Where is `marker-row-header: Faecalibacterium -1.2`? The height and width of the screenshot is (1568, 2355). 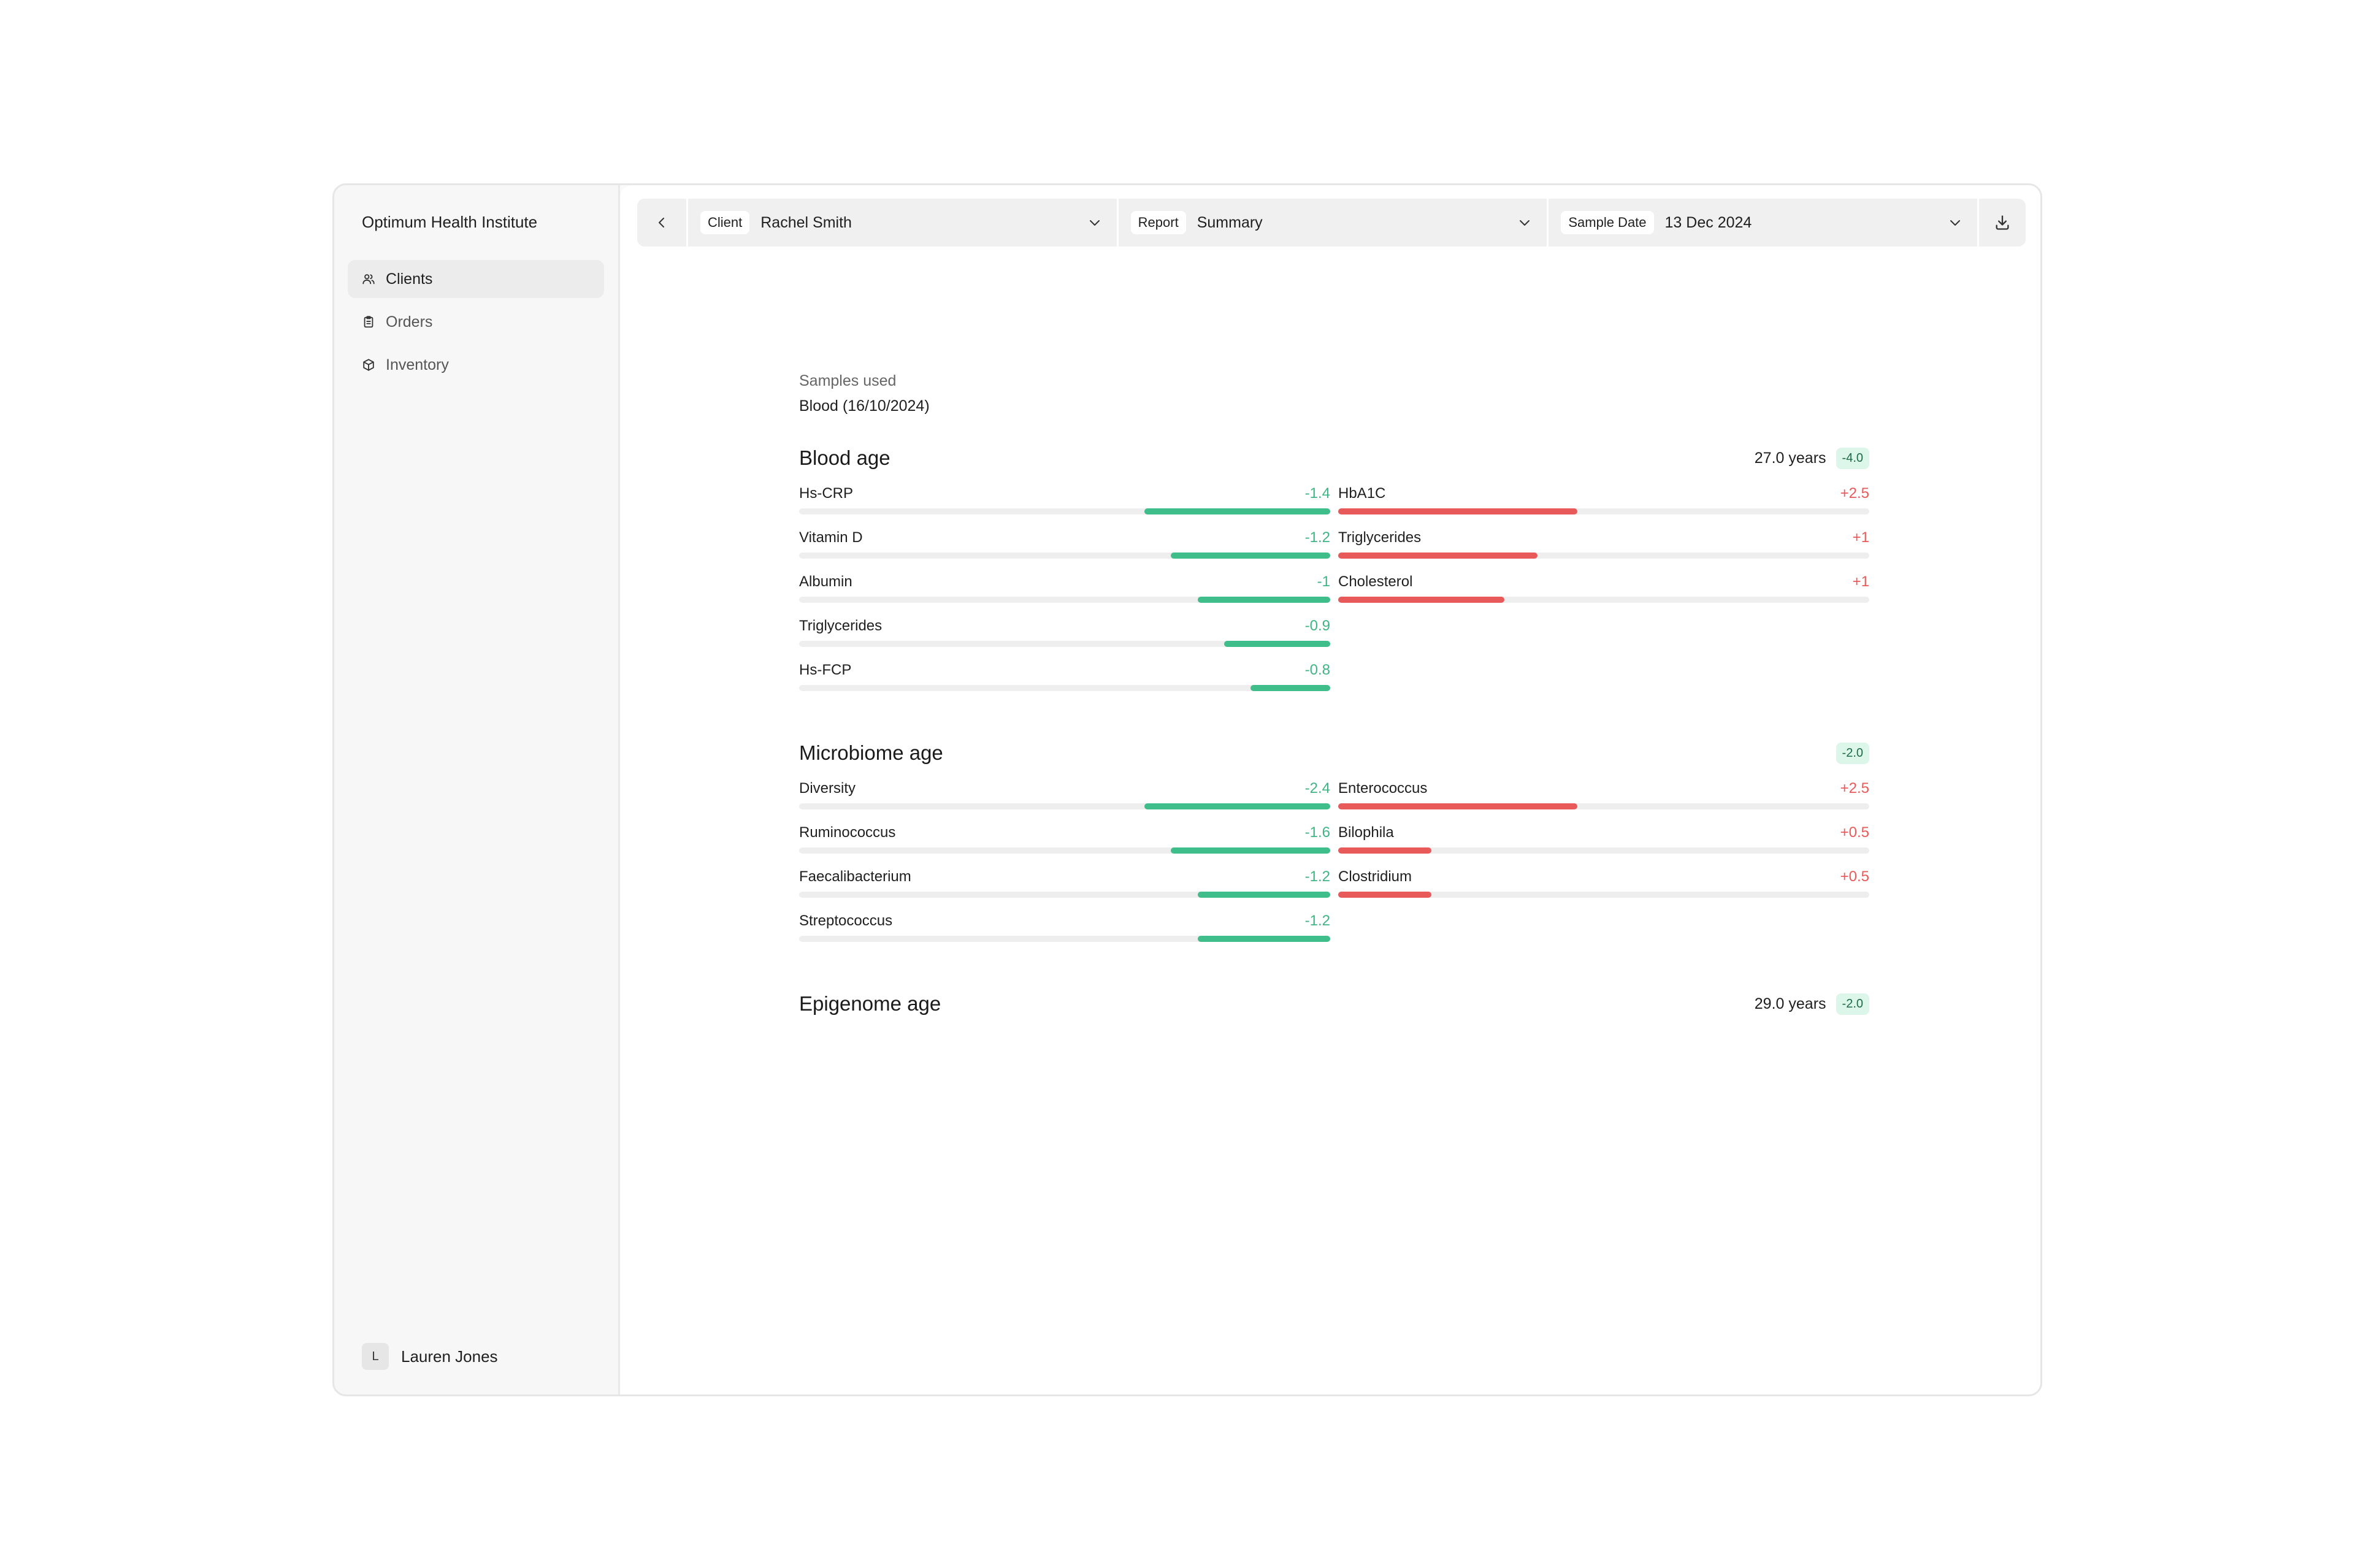 marker-row-header: Faecalibacterium -1.2 is located at coordinates (1064, 878).